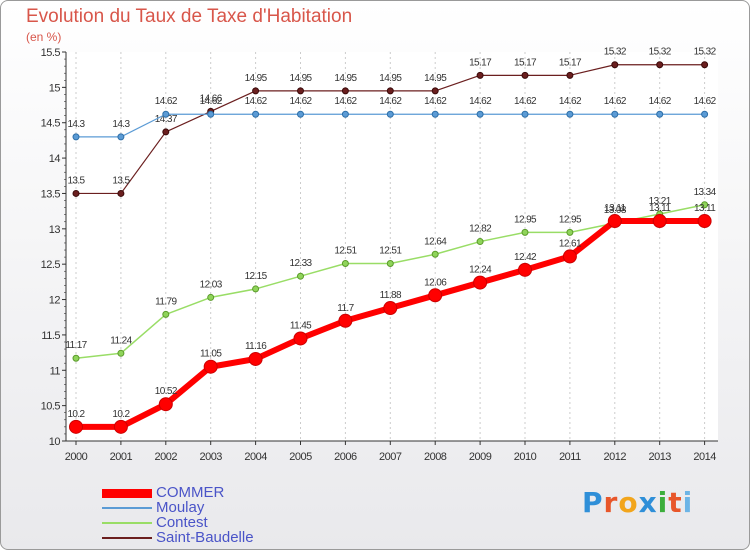 This screenshot has height=550, width=750. Describe the element at coordinates (570, 219) in the screenshot. I see `data-label-contest: 12.95` at that location.